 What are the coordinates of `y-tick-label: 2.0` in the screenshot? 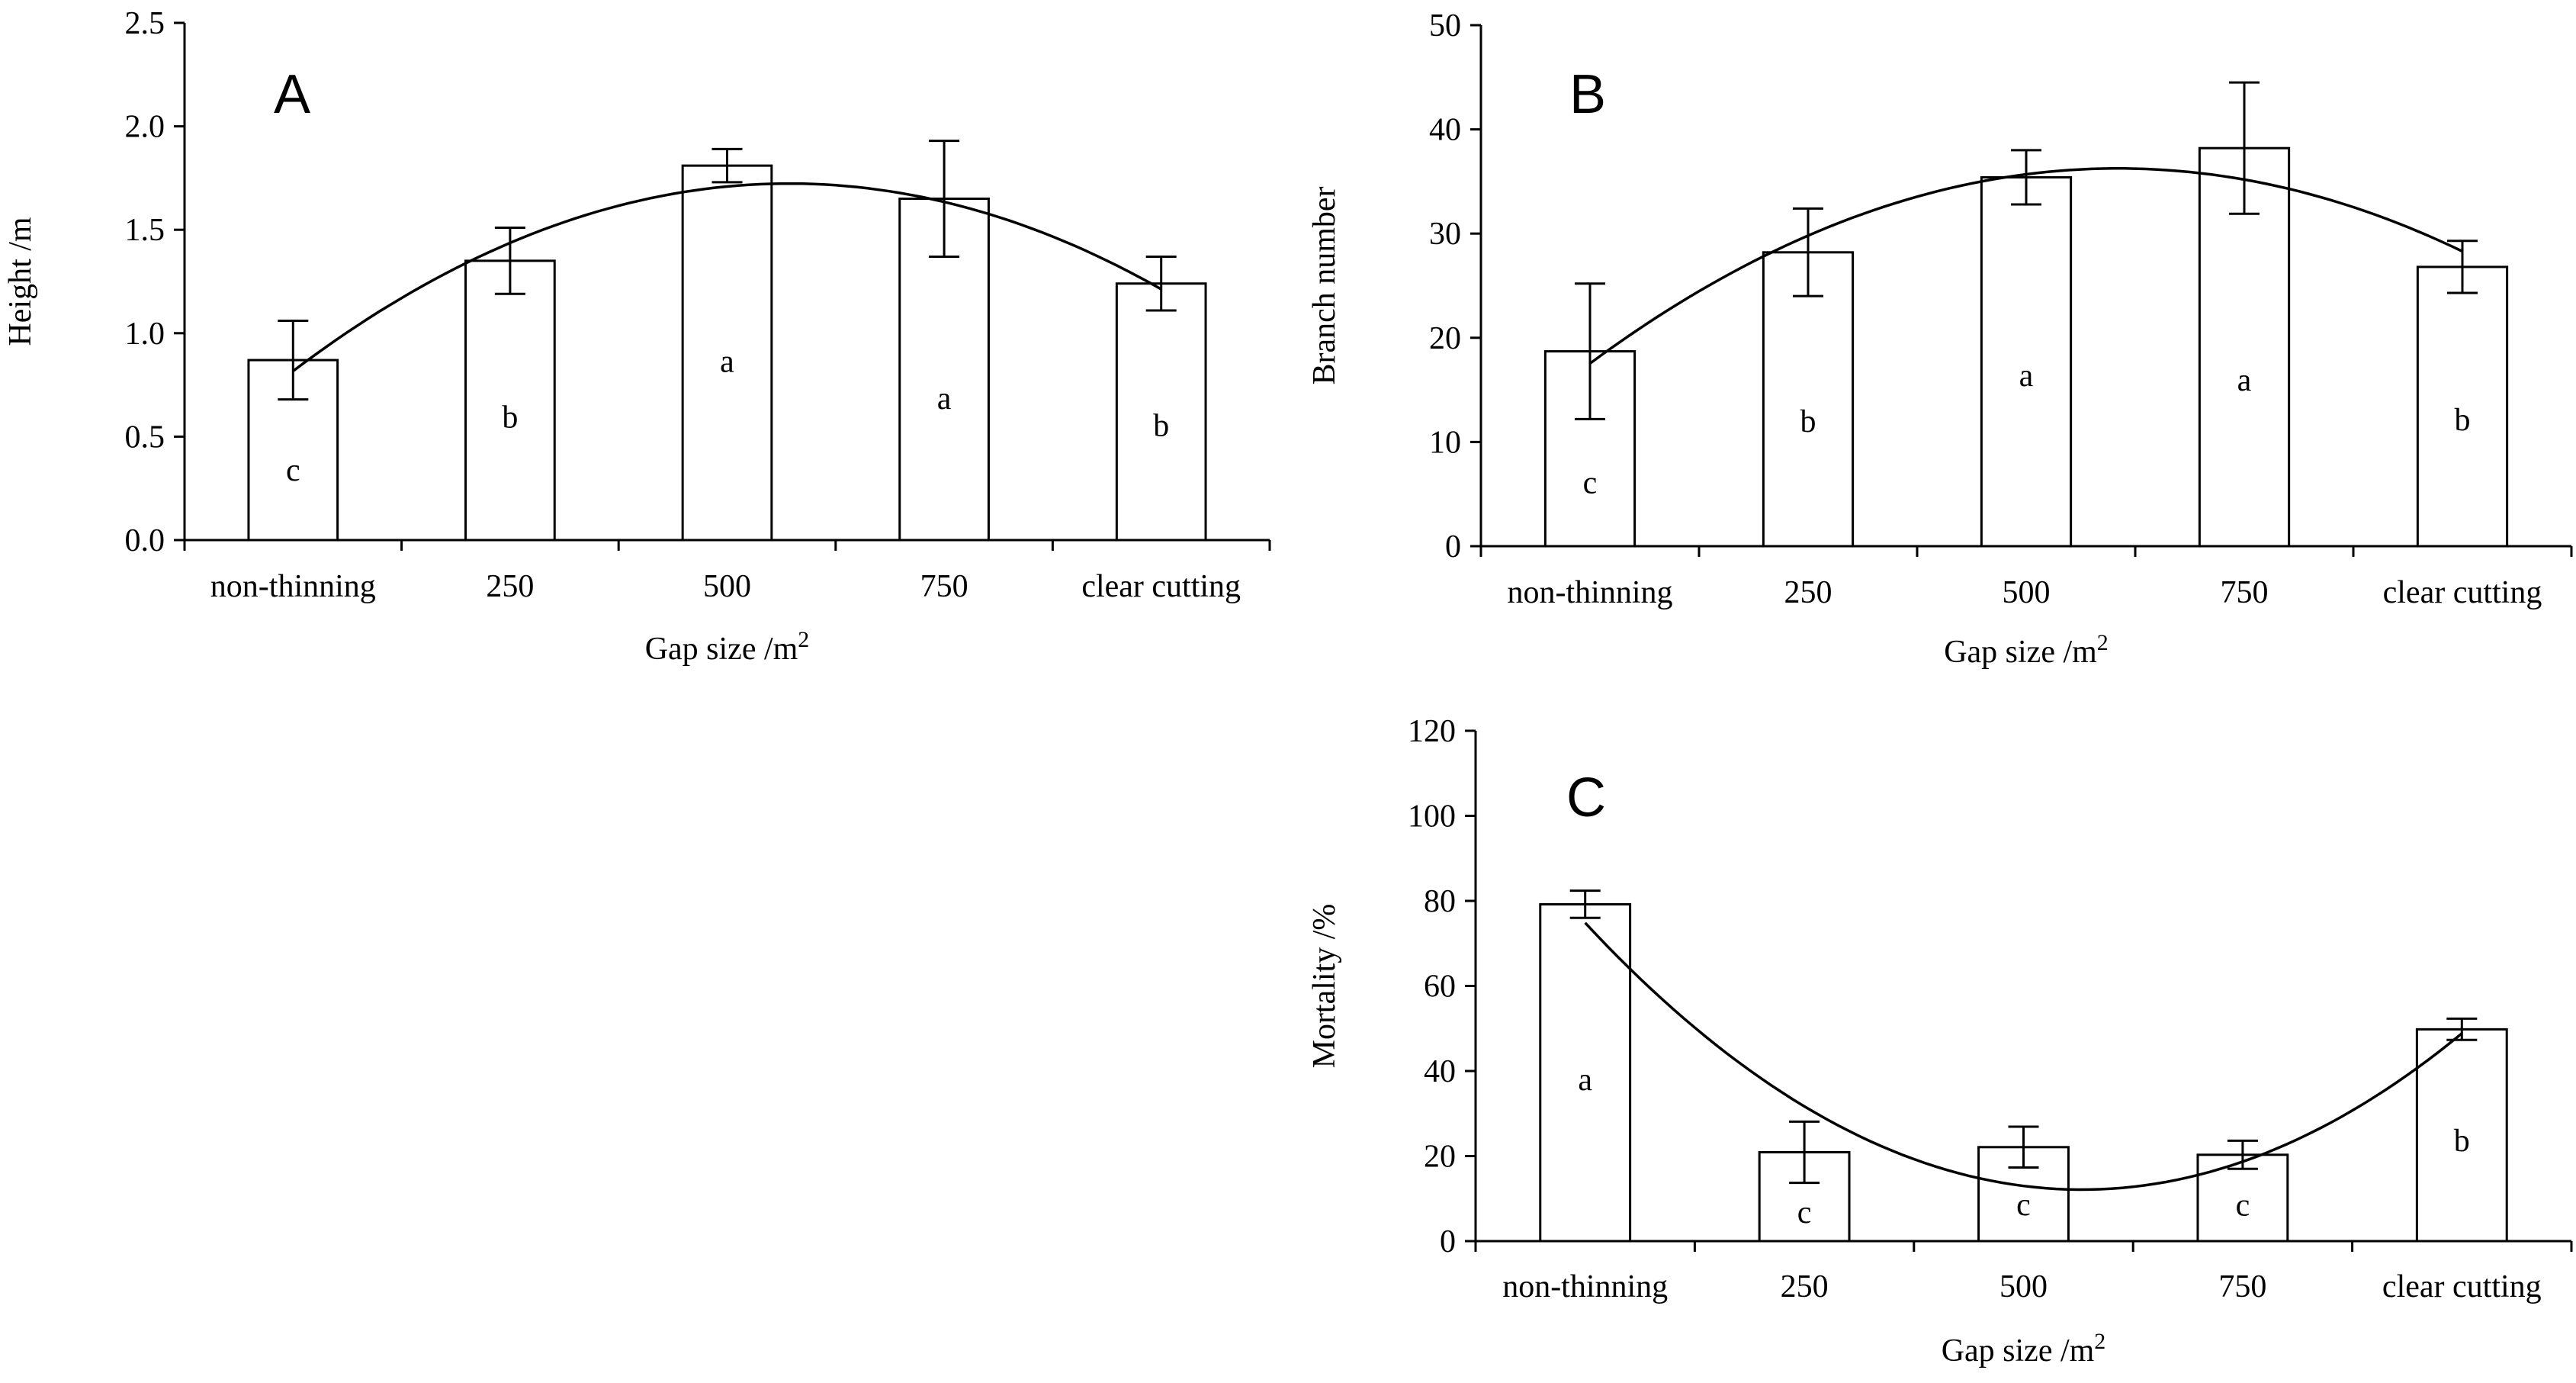 It's located at (145, 127).